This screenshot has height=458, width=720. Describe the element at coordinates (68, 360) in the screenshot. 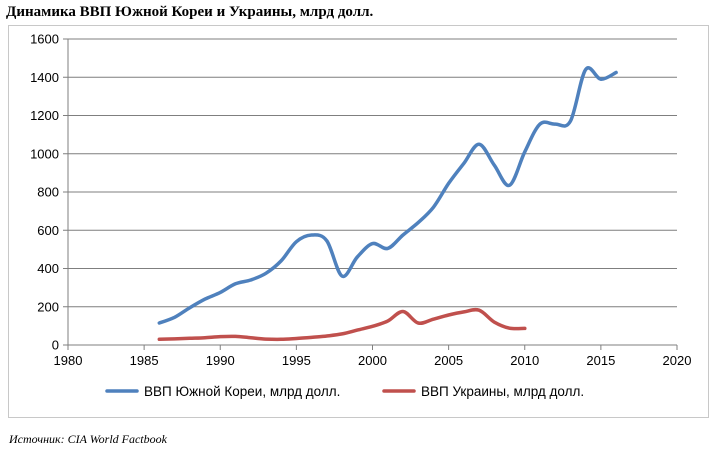

I see `x-tick-label: 1980` at that location.